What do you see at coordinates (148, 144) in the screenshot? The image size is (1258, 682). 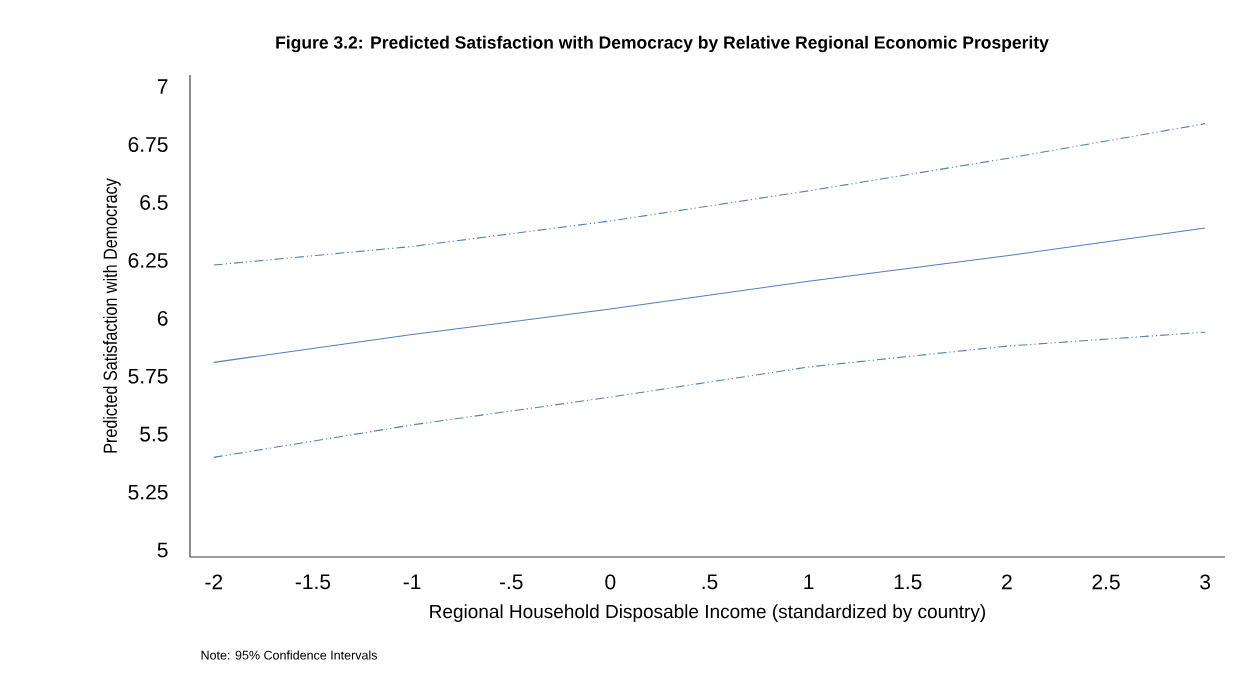 I see `y-tick-label: 6.75` at bounding box center [148, 144].